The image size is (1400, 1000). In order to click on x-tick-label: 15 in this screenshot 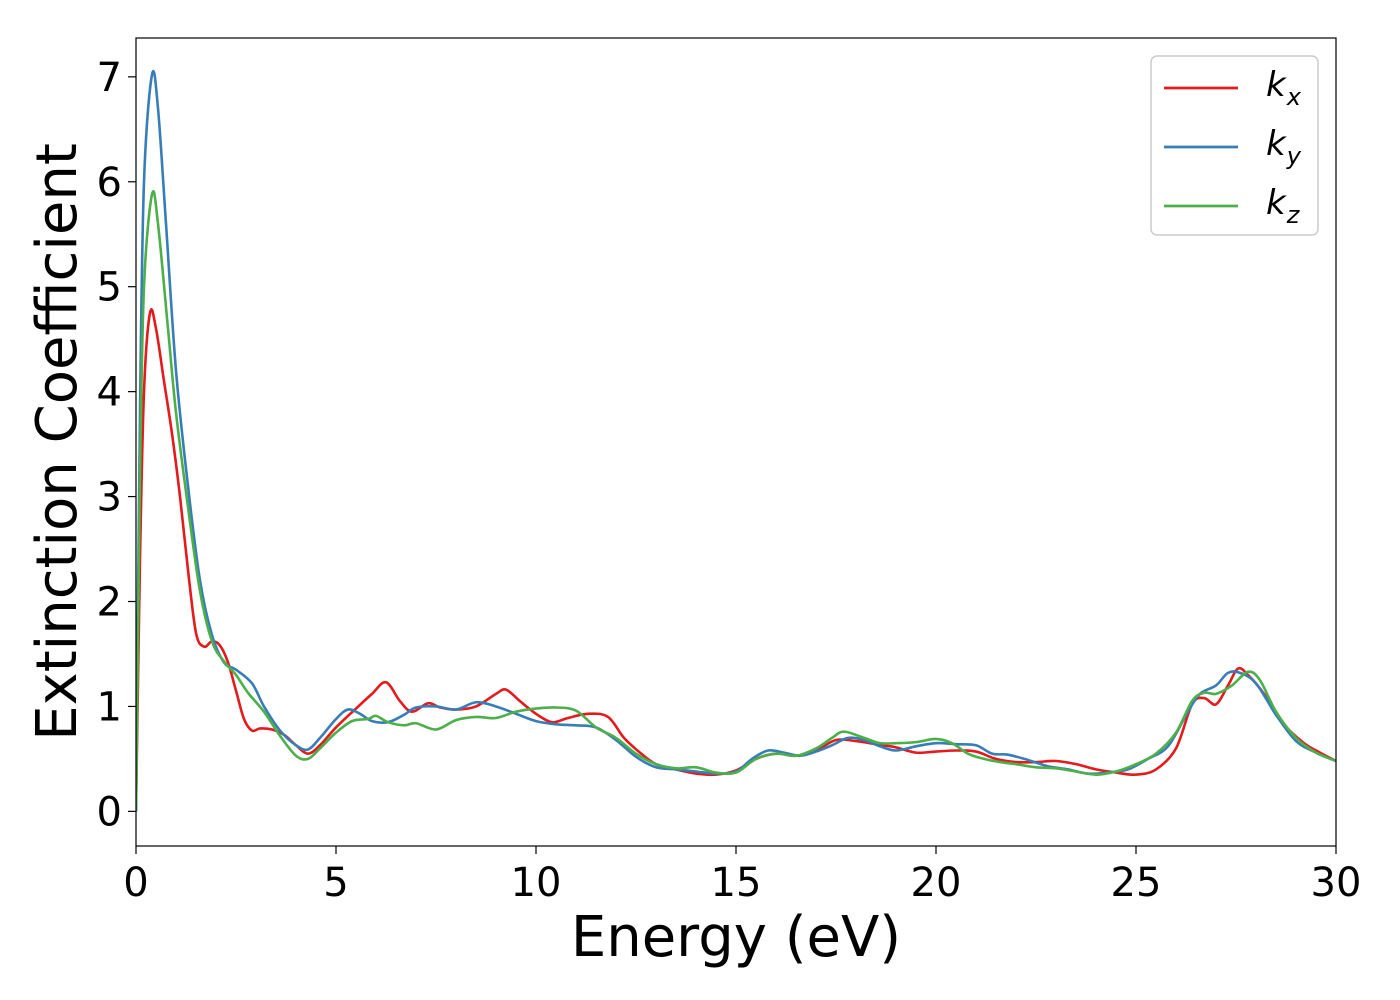, I will do `click(736, 883)`.